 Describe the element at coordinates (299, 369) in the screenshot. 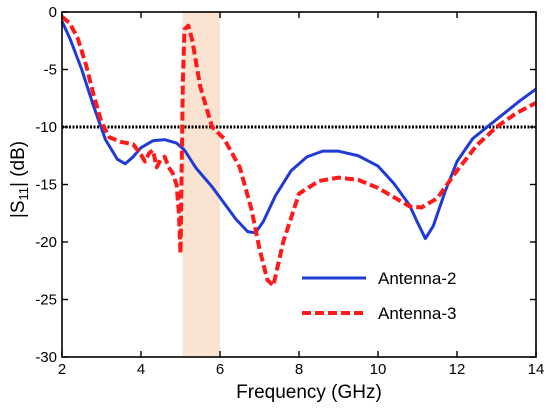

I see `x-tick-label: 8` at that location.